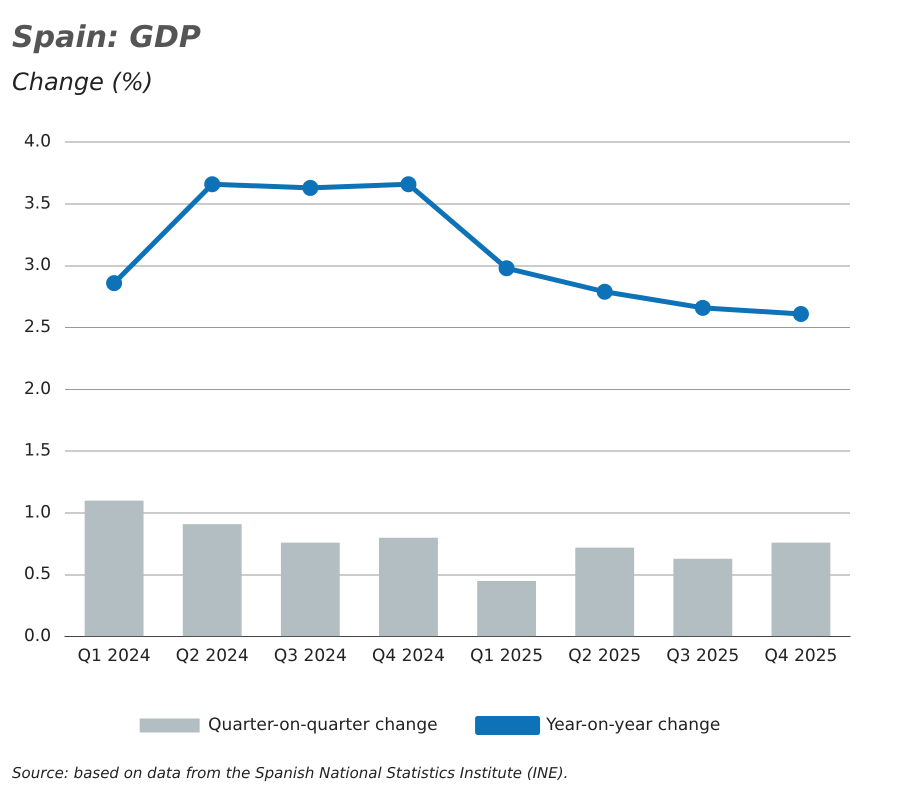 The width and height of the screenshot is (900, 806). Describe the element at coordinates (310, 656) in the screenshot. I see `x-tick-label: Q3 2024` at that location.